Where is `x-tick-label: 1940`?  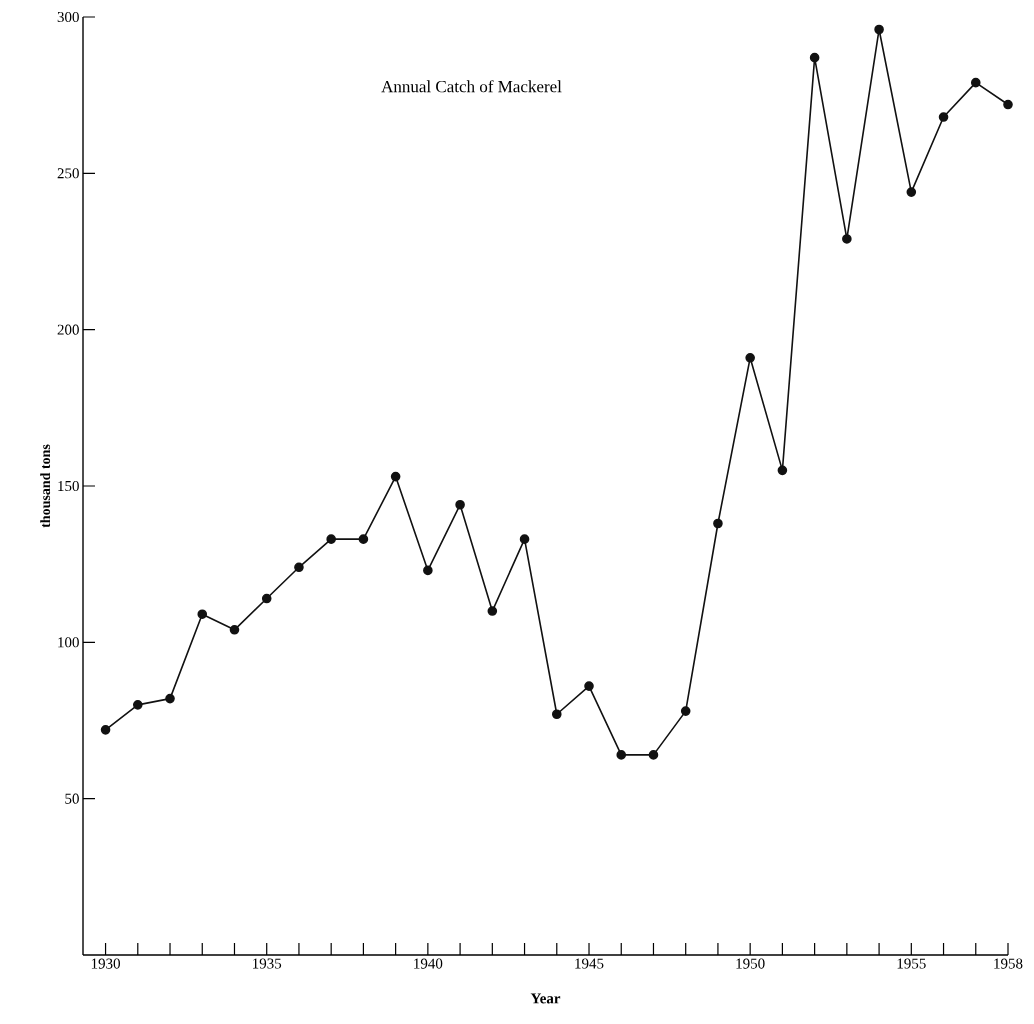
x-tick-label: 1940 is located at coordinates (428, 963).